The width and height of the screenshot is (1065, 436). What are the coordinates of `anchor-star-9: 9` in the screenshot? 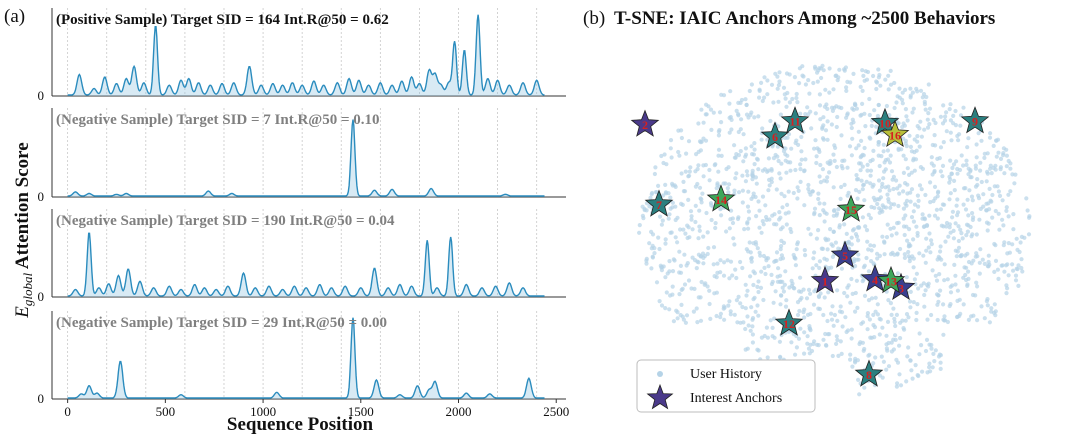 It's located at (975, 120).